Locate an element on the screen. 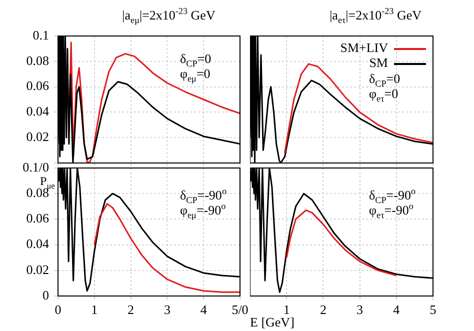 This screenshot has width=474, height=331. y-tick-label: 0 is located at coordinates (45, 294).